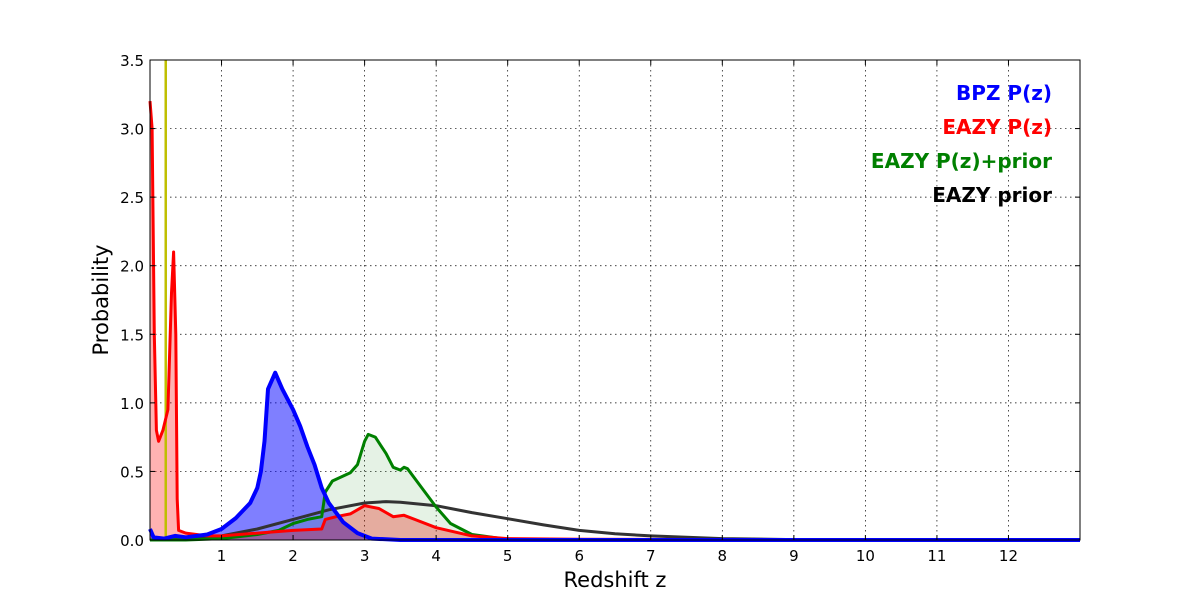 The width and height of the screenshot is (1200, 604). I want to click on x-tick-label: 7, so click(651, 556).